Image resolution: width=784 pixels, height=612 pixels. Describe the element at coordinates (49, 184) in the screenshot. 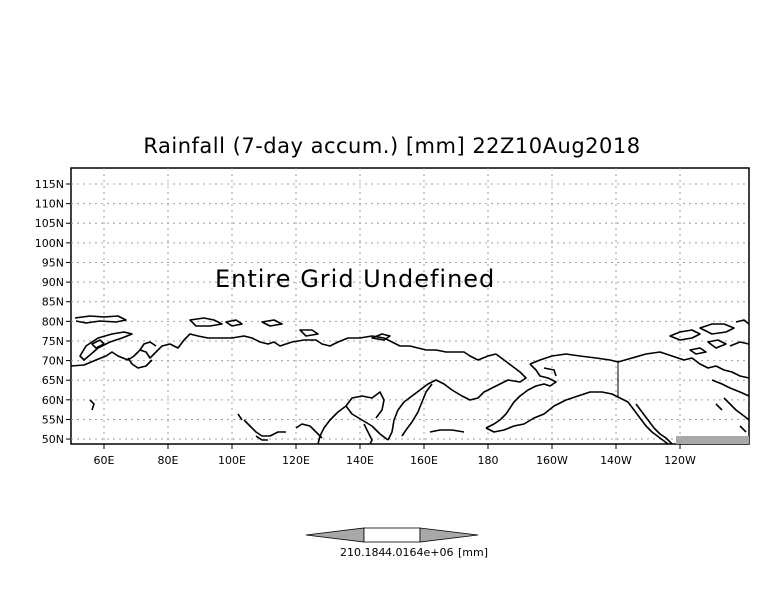

I see `lat-label: 115N` at that location.